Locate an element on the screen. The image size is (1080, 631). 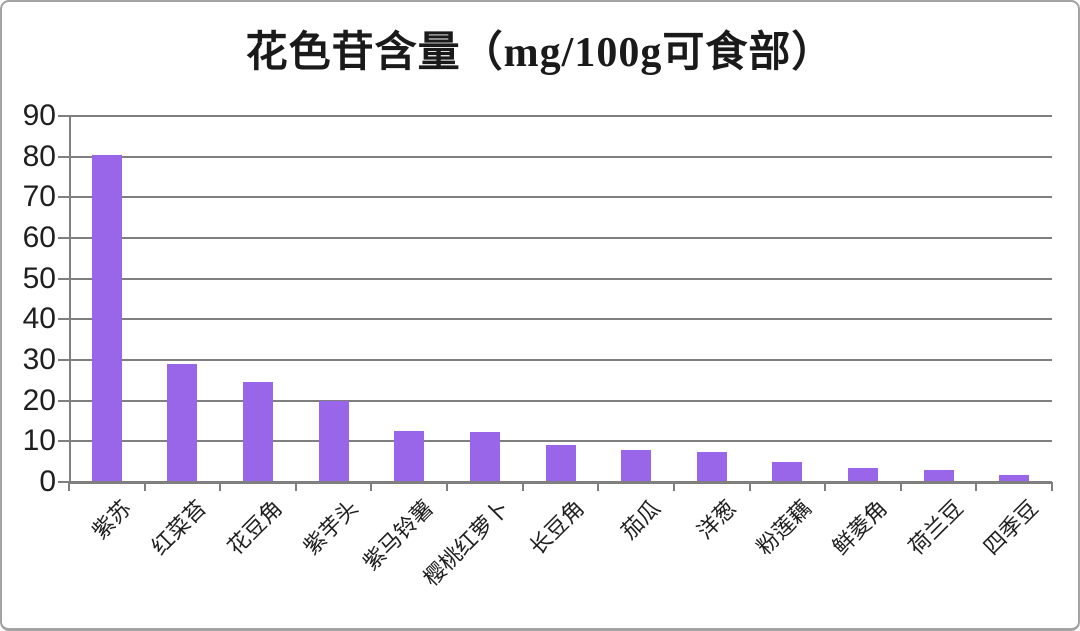
chart-title: 花色苷含量（mg/100g可食部） is located at coordinates (540, 53).